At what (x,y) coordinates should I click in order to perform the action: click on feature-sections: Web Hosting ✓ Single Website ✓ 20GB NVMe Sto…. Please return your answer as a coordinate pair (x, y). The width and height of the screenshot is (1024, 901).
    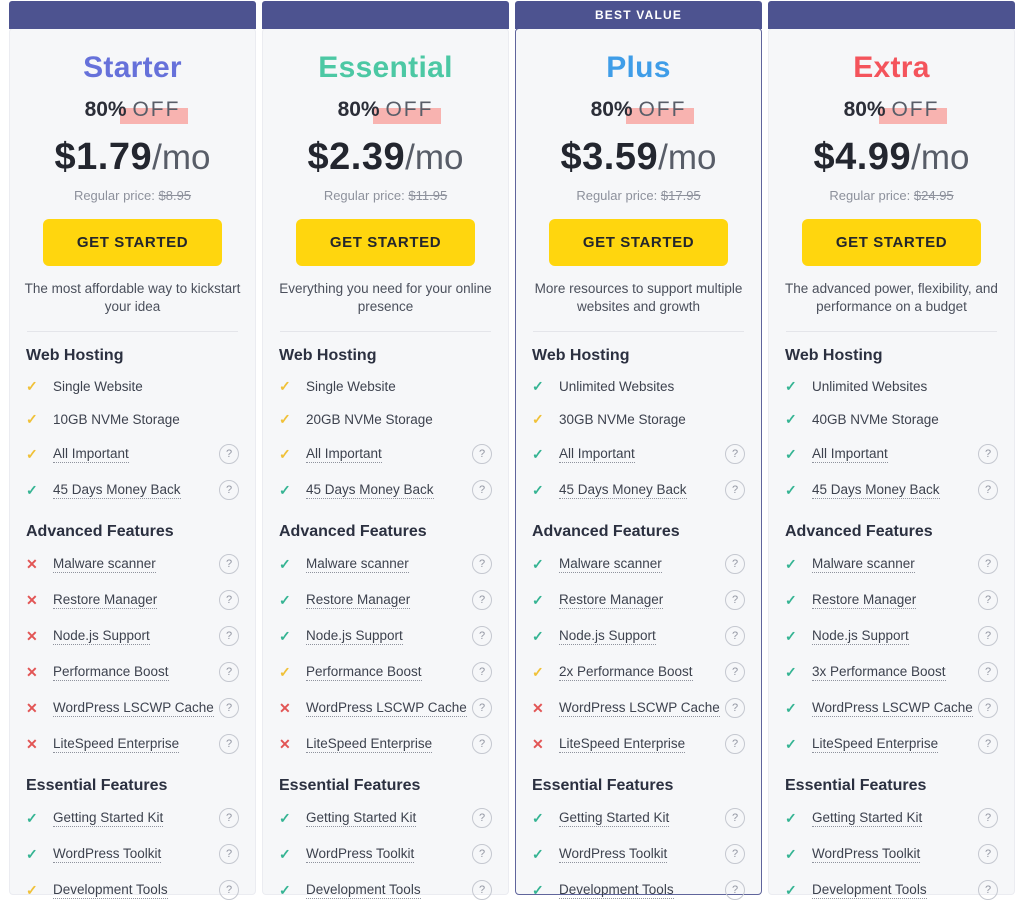
    Looking at the image, I should click on (385, 624).